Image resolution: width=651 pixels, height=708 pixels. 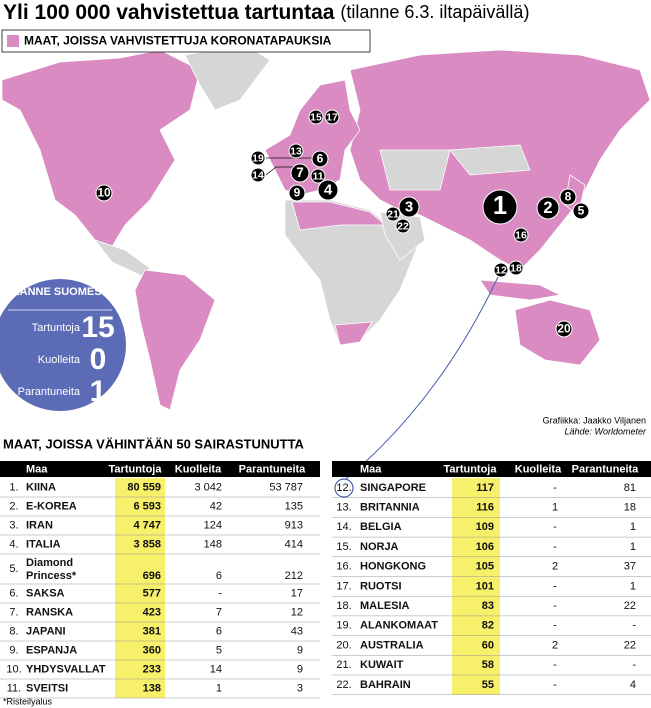 What do you see at coordinates (66, 669) in the screenshot?
I see `country-name: YHDYSVALLAT` at bounding box center [66, 669].